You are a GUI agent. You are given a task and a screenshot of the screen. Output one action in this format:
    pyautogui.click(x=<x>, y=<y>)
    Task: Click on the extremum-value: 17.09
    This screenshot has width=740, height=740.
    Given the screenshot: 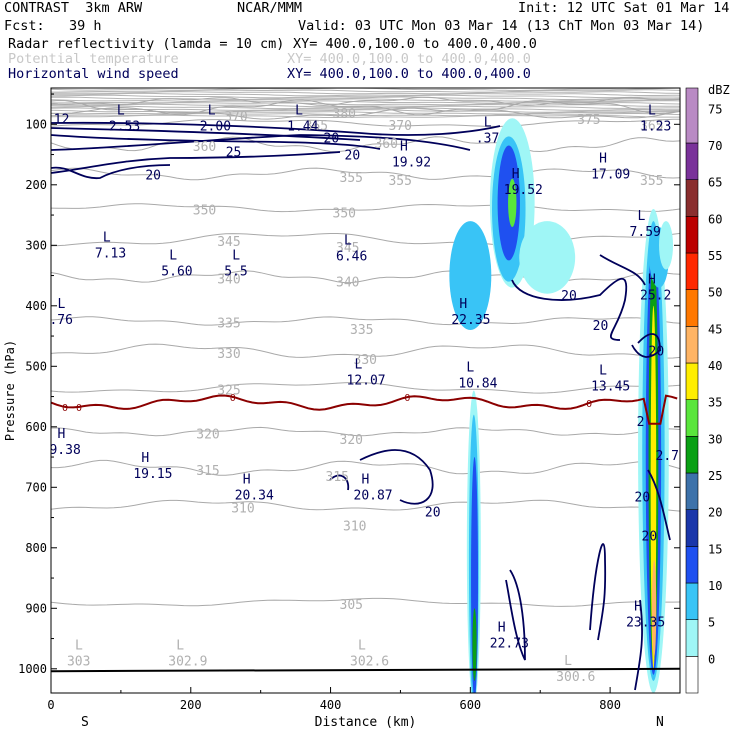 What is the action you would take?
    pyautogui.click(x=610, y=175)
    